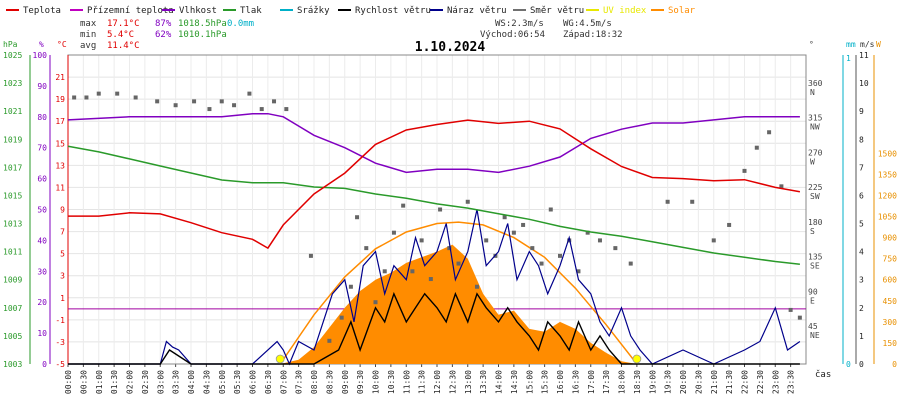 This screenshot has width=900, height=400. Describe the element at coordinates (123, 24) in the screenshot. I see `stat-max-temp: 17.1°C` at that location.